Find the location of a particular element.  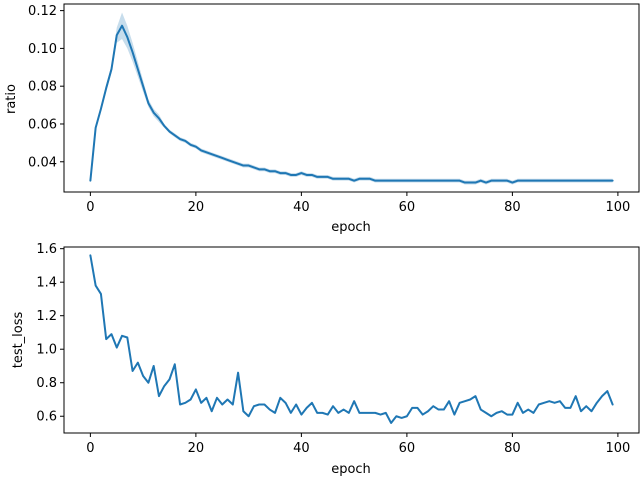

test-loss-x-tick-label: 80 is located at coordinates (512, 448).